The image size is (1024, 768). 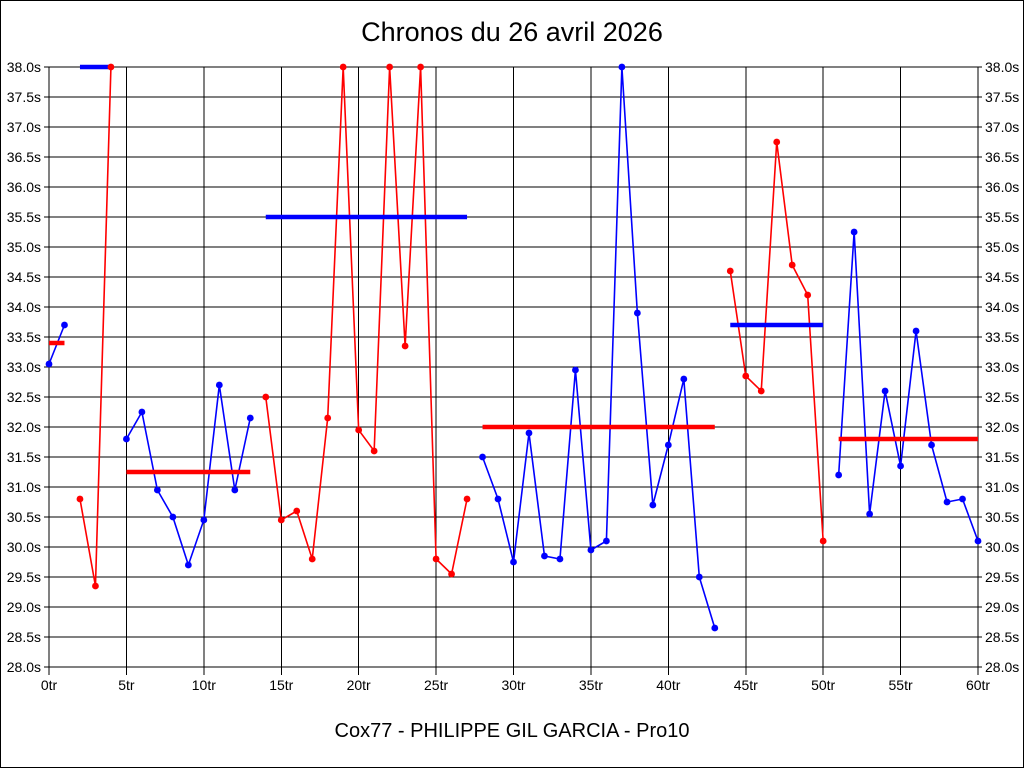 What do you see at coordinates (1002, 247) in the screenshot?
I see `y-tick-label-right: 35.0s` at bounding box center [1002, 247].